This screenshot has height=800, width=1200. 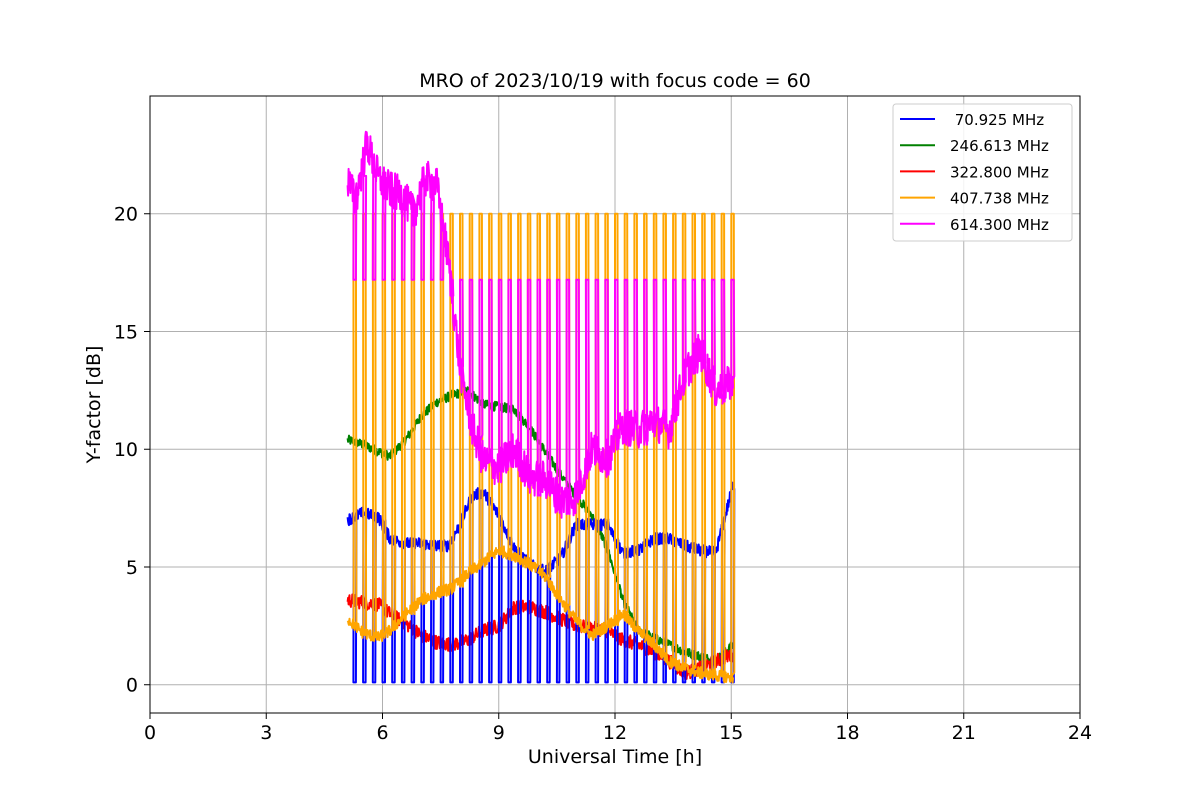 What do you see at coordinates (1080, 733) in the screenshot?
I see `x-tick-label: 24` at bounding box center [1080, 733].